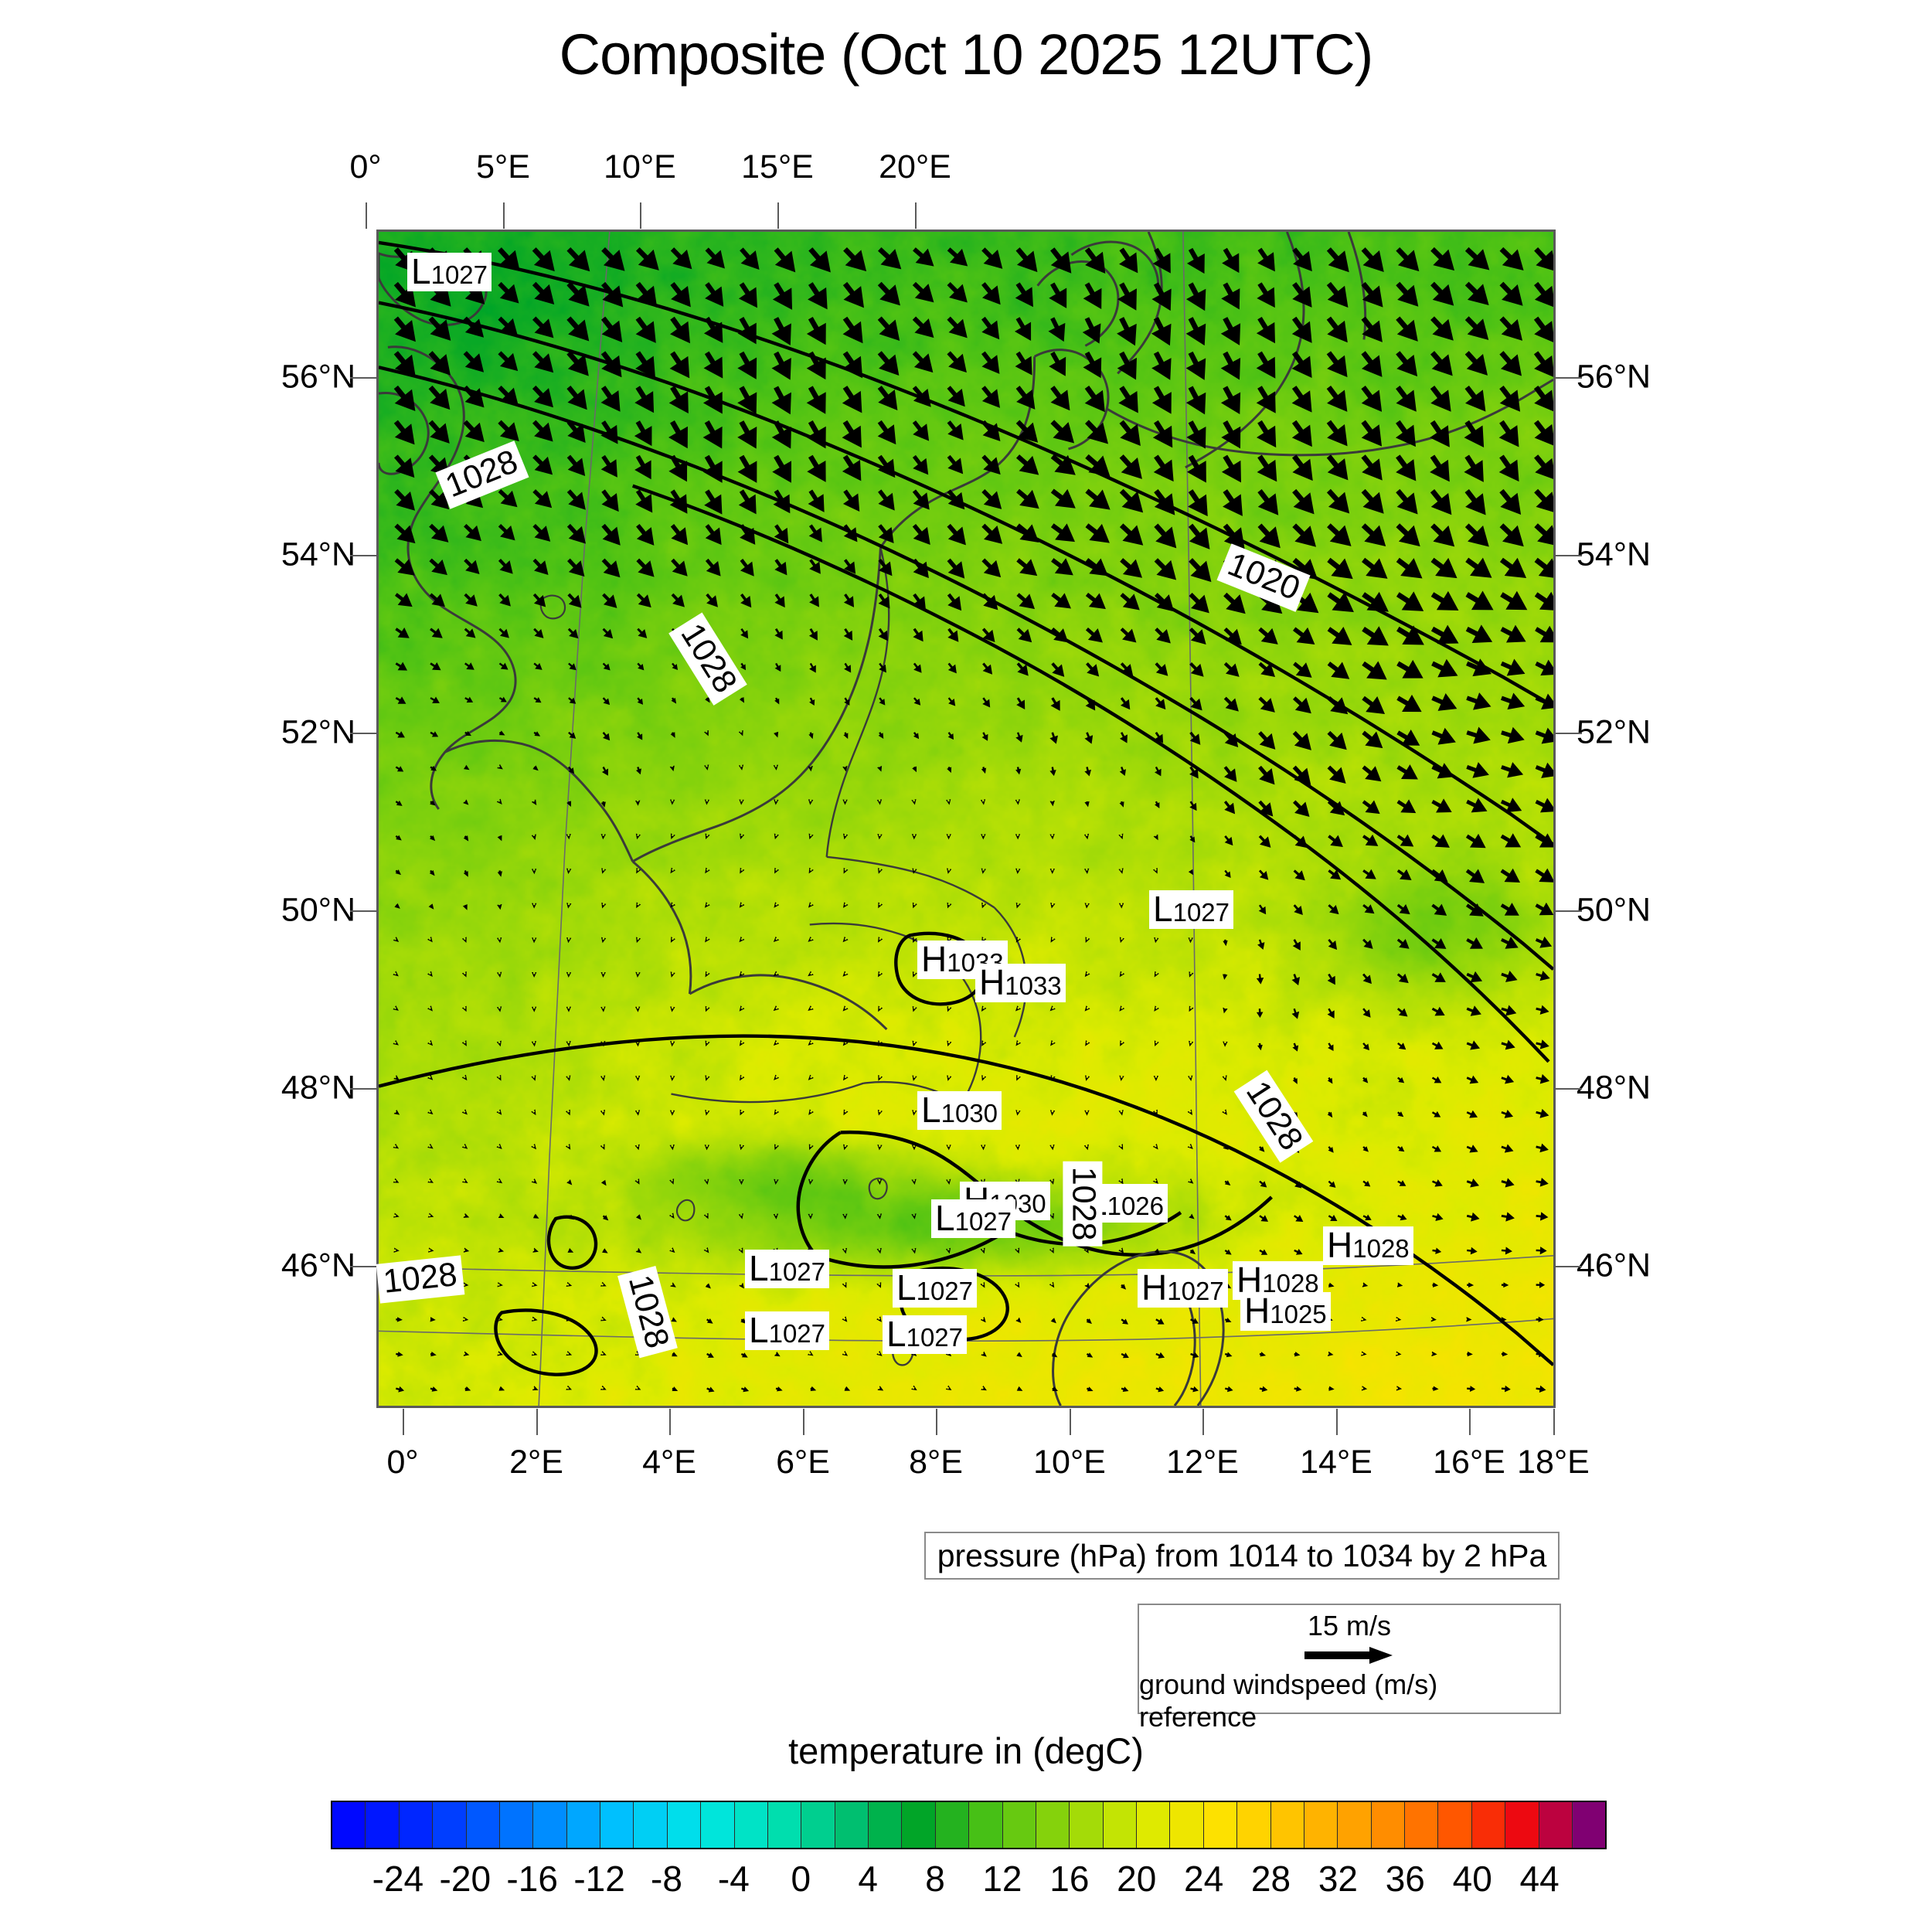  I want to click on pressure-center-type: H, so click(1155, 1288).